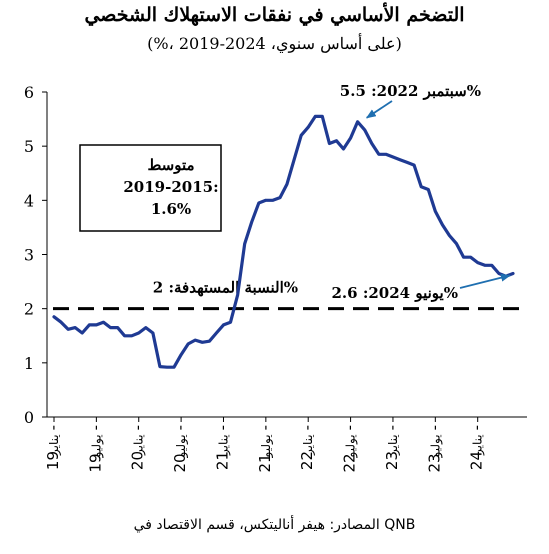  Describe the element at coordinates (29, 255) in the screenshot. I see `y-tick-label: 3` at that location.